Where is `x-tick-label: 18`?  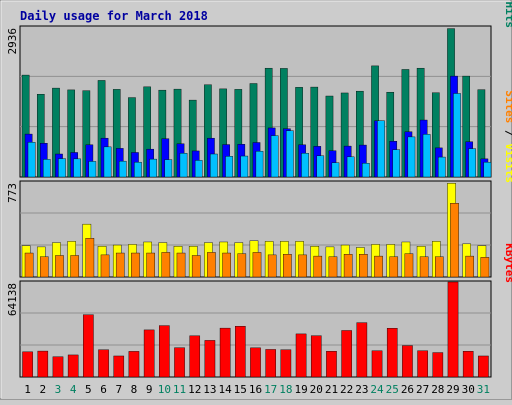 x-tick-label: 18 is located at coordinates (285, 389).